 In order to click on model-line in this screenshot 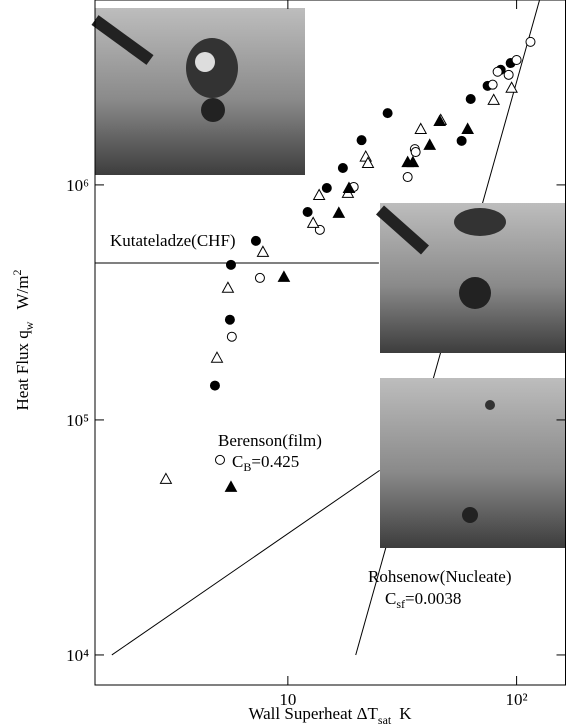, I will do `click(245, 562)`.